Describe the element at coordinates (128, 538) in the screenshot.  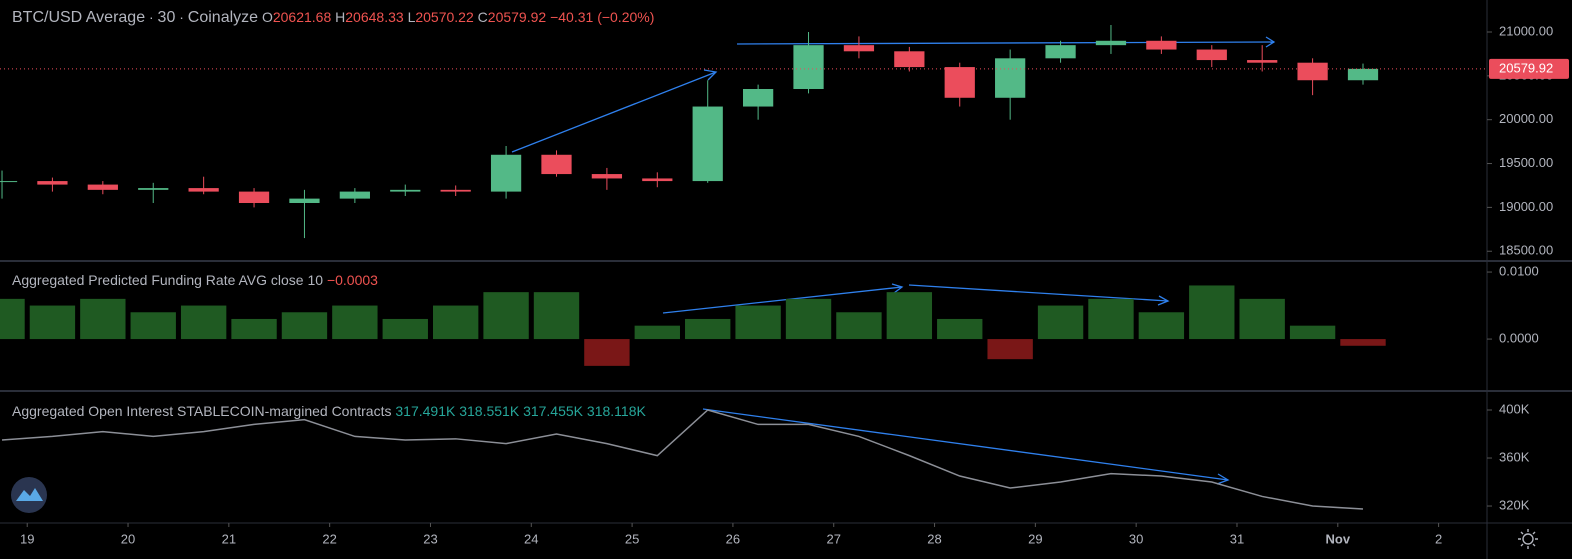
I see `x-tick-label: 20` at that location.